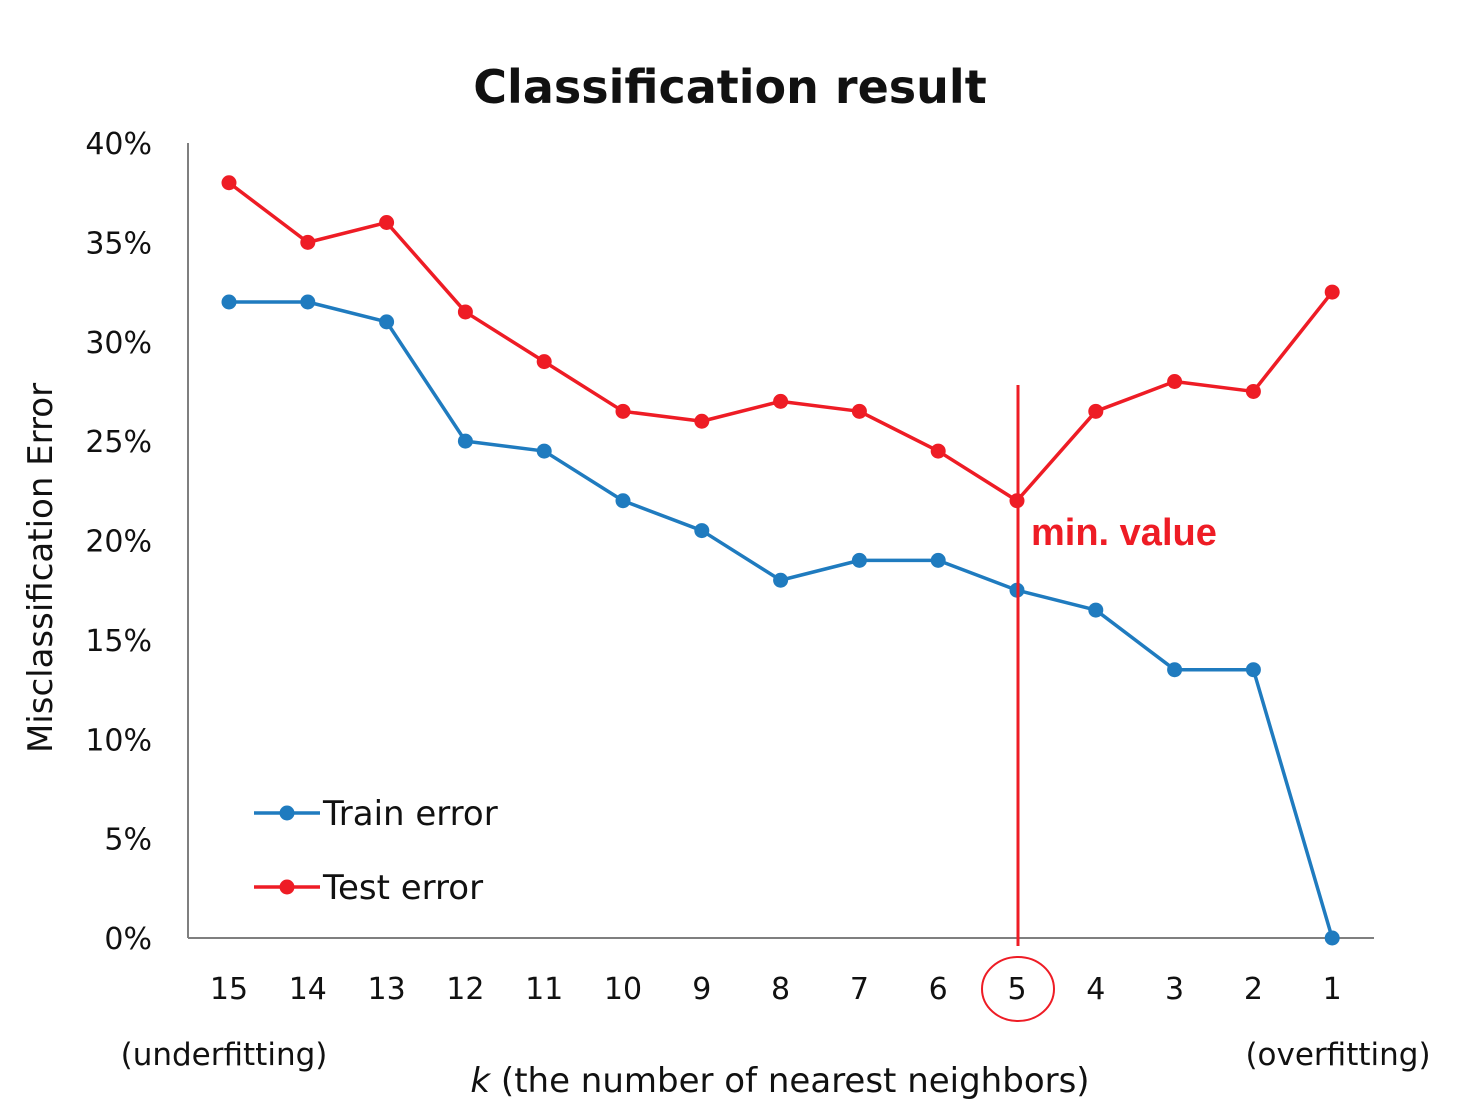  Describe the element at coordinates (1332, 989) in the screenshot. I see `x-tick-label: 1` at that location.